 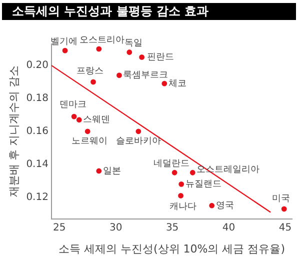 What do you see at coordinates (37, 66) in the screenshot?
I see `y-tick-label: 0.20` at bounding box center [37, 66].